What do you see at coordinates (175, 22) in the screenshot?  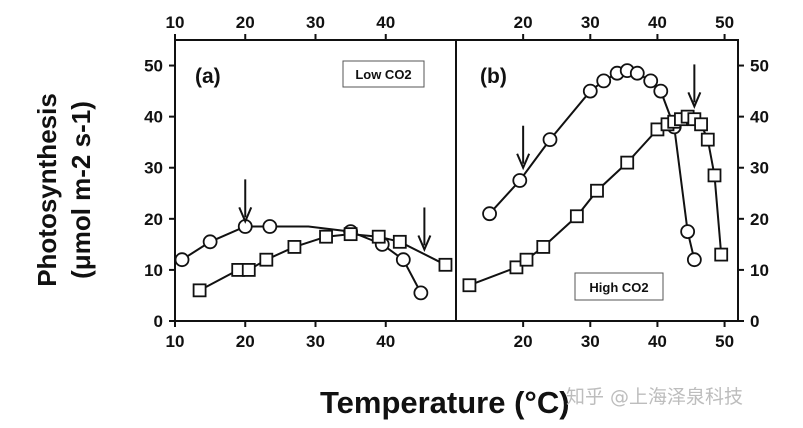 I see `x-tick-label-top: 10` at bounding box center [175, 22].